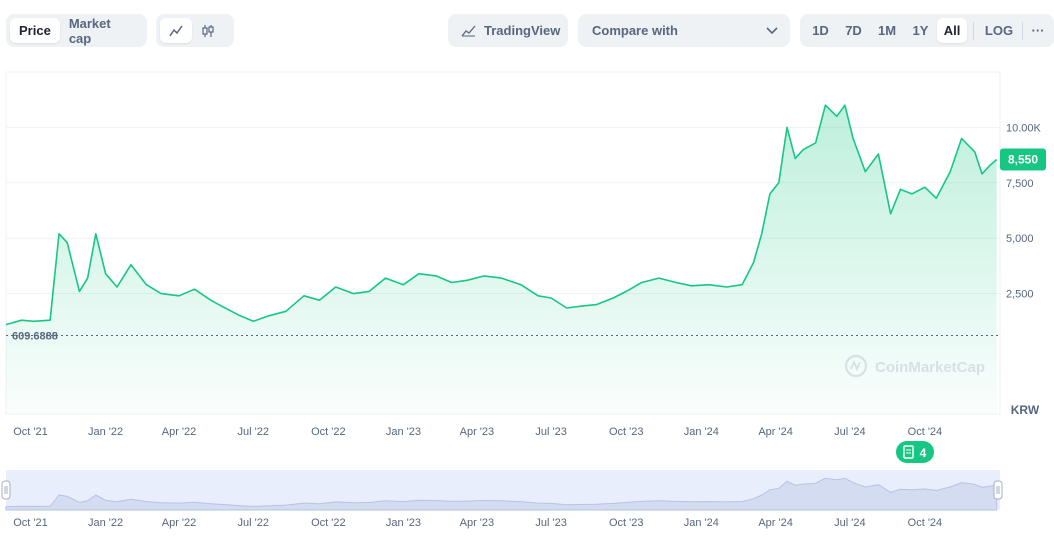 This screenshot has width=1054, height=538. I want to click on market-cap-tab: Market cap, so click(89, 30).